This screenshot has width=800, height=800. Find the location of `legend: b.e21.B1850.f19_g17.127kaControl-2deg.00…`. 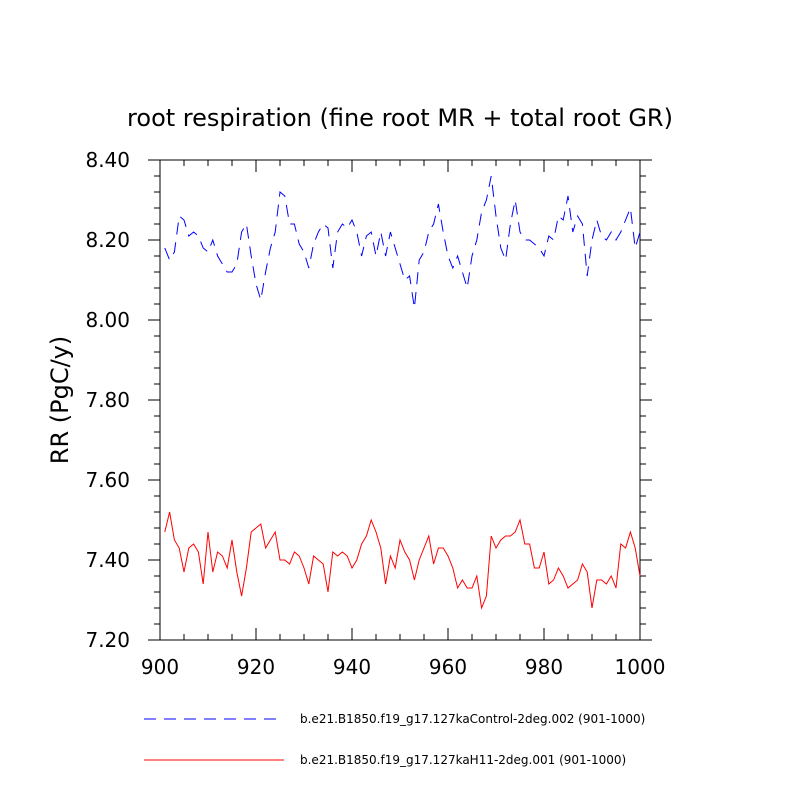

legend: b.e21.B1850.f19_g17.127kaControl-2deg.00… is located at coordinates (394, 739).